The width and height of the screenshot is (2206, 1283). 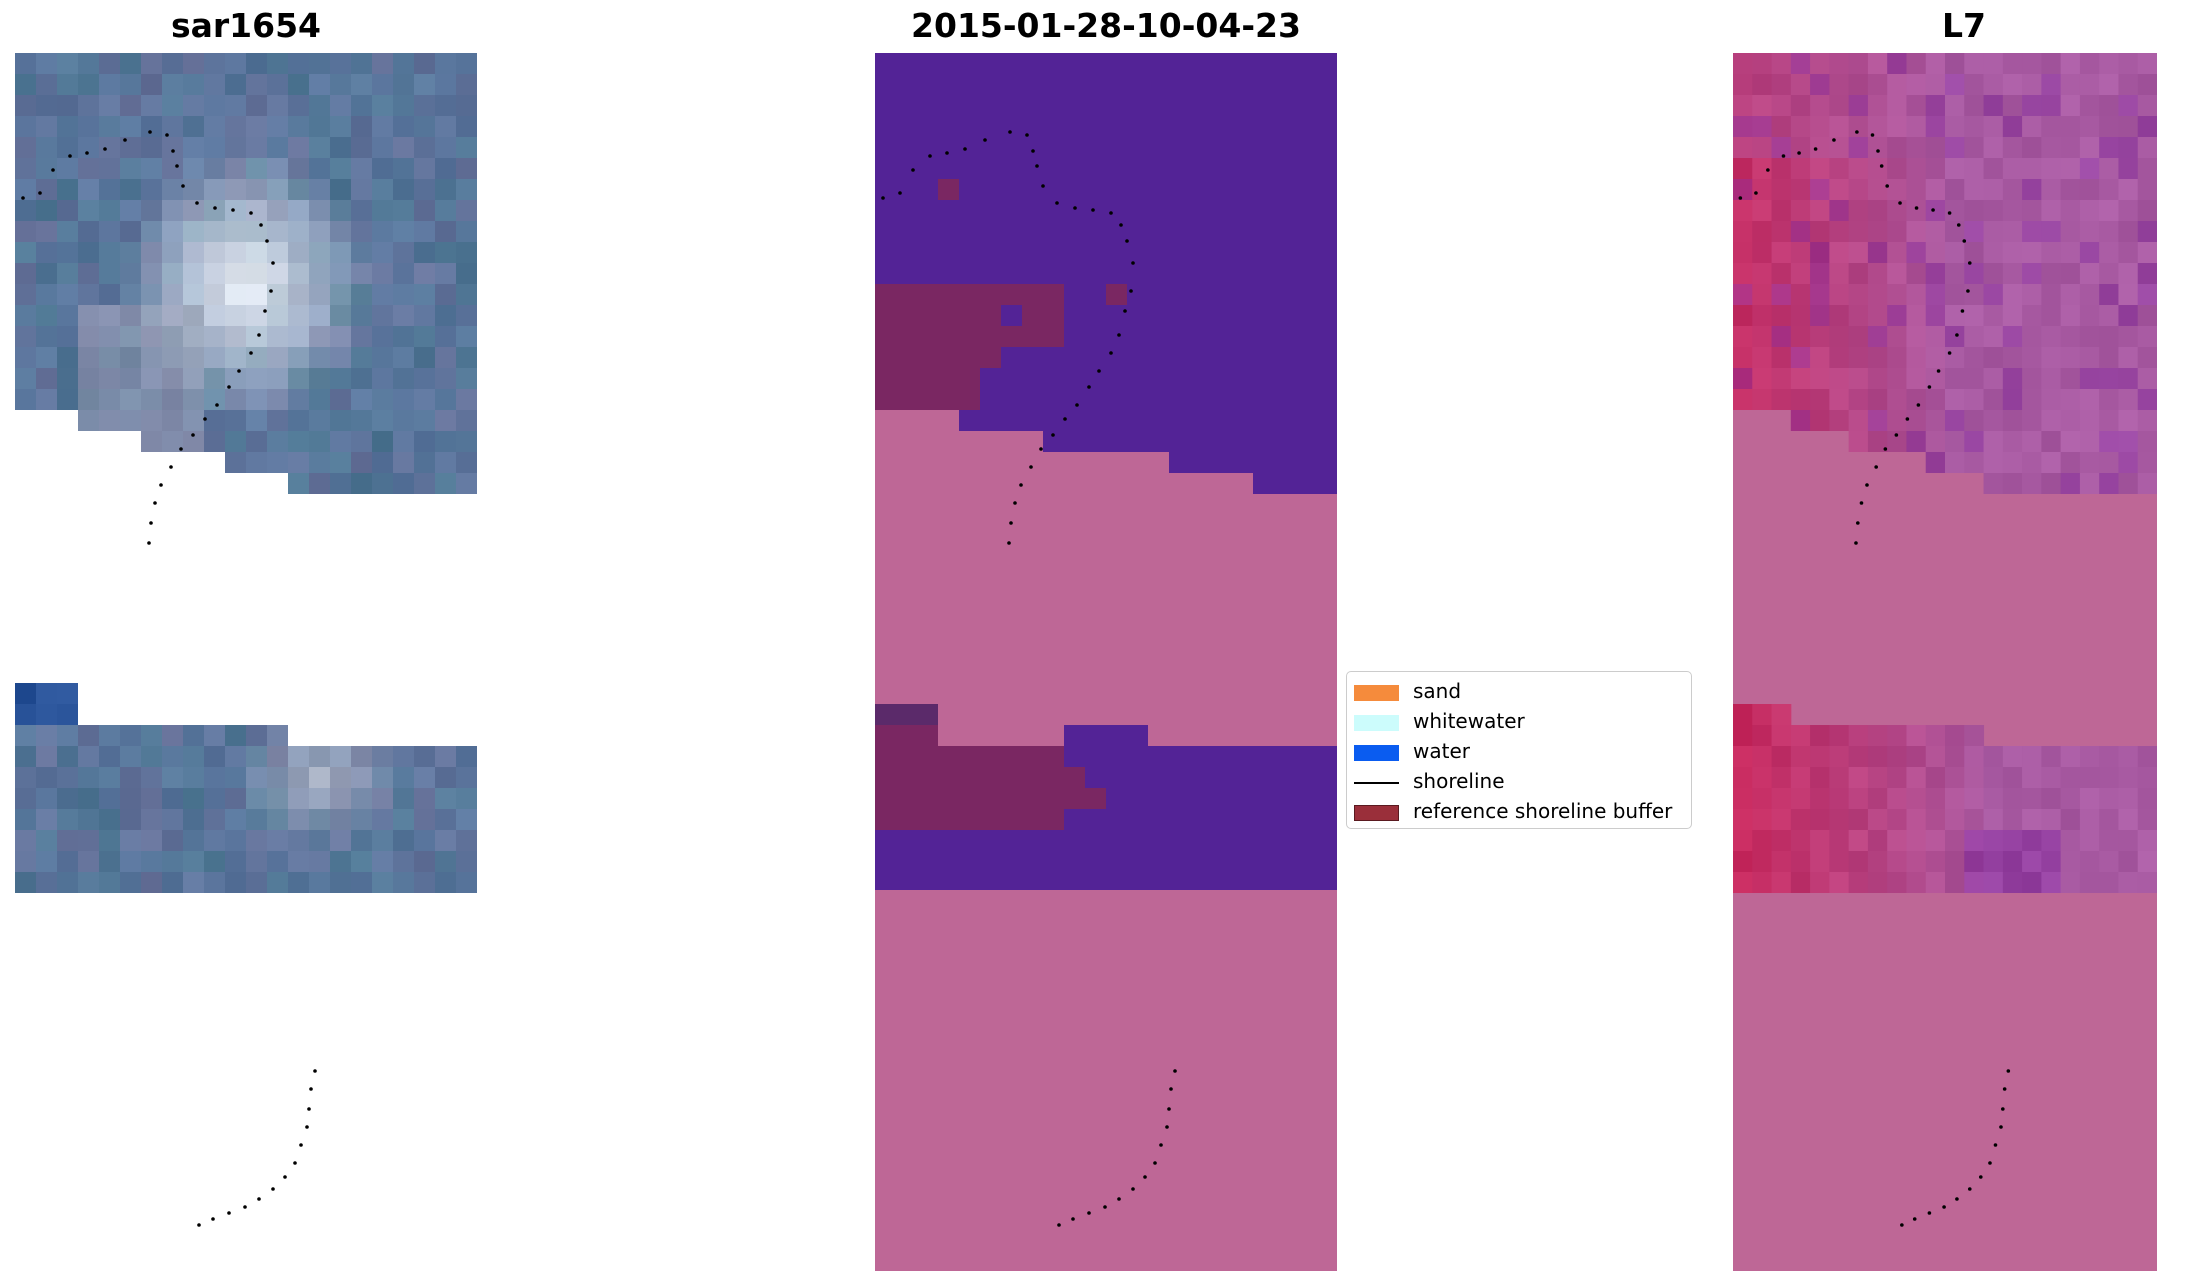 What do you see at coordinates (1519, 811) in the screenshot?
I see `legend-item-reference-buffer: reference shoreline buffer` at bounding box center [1519, 811].